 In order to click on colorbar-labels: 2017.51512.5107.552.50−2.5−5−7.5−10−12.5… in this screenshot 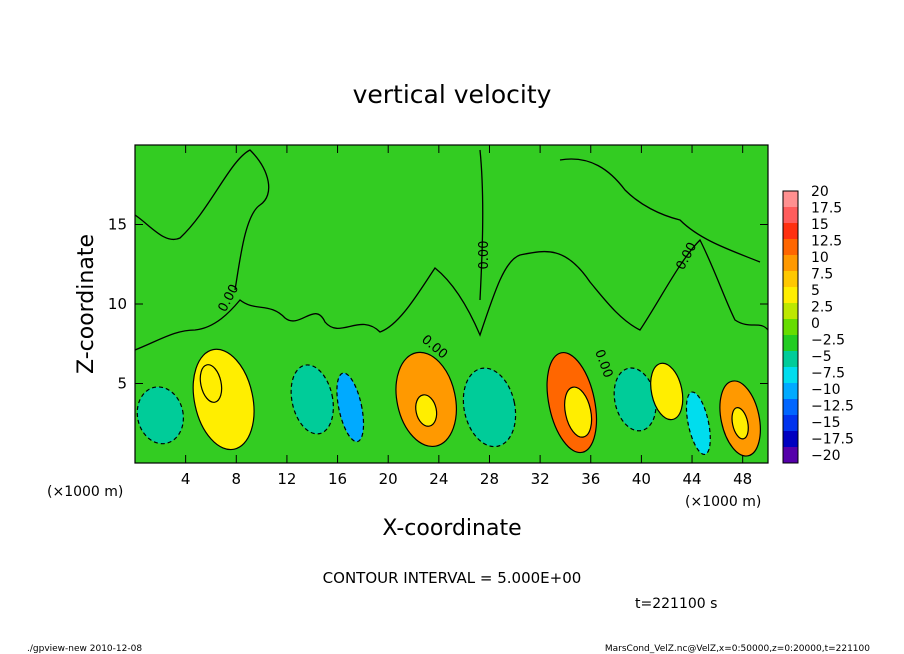, I will do `click(832, 324)`.